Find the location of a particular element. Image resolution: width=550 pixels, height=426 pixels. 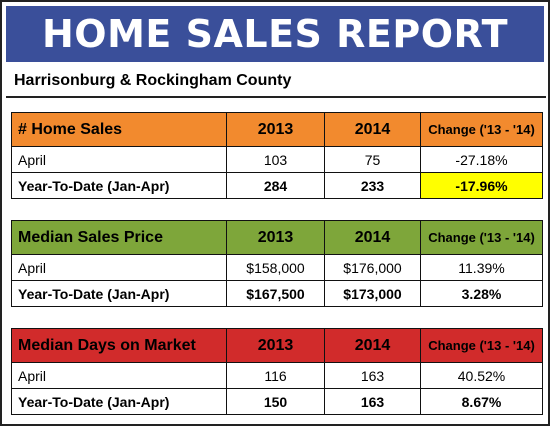

cell-change-highlighted: -17.96% is located at coordinates (481, 185).